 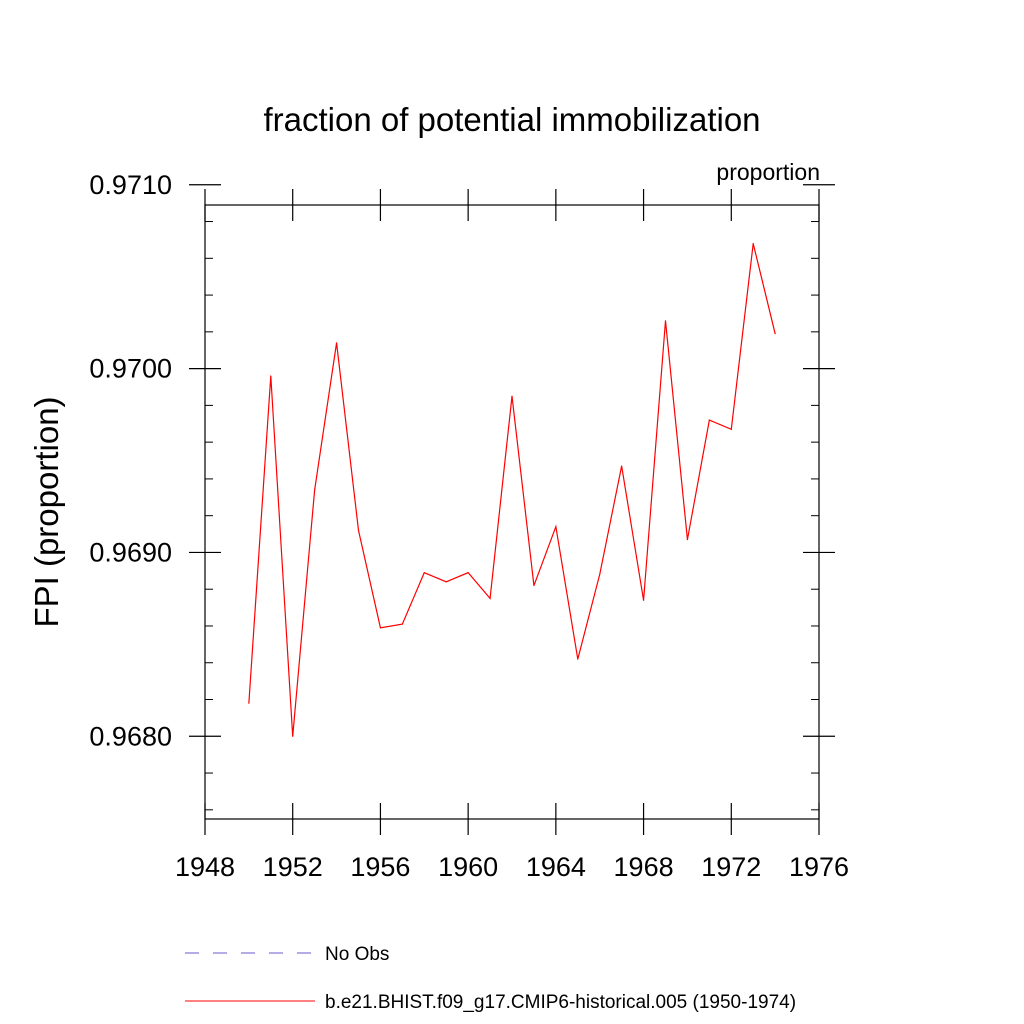 What do you see at coordinates (511, 119) in the screenshot?
I see `chart-title: fraction of potential immobilization` at bounding box center [511, 119].